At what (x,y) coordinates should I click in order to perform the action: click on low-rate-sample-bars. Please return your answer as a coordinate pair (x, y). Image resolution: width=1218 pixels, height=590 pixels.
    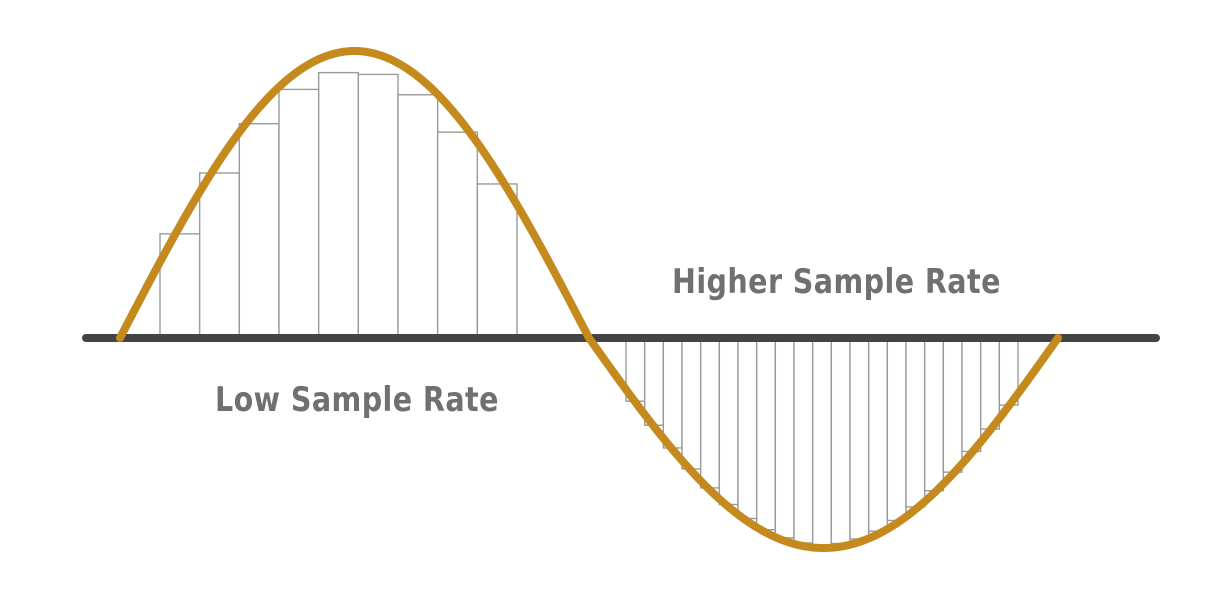
    Looking at the image, I should click on (338, 205).